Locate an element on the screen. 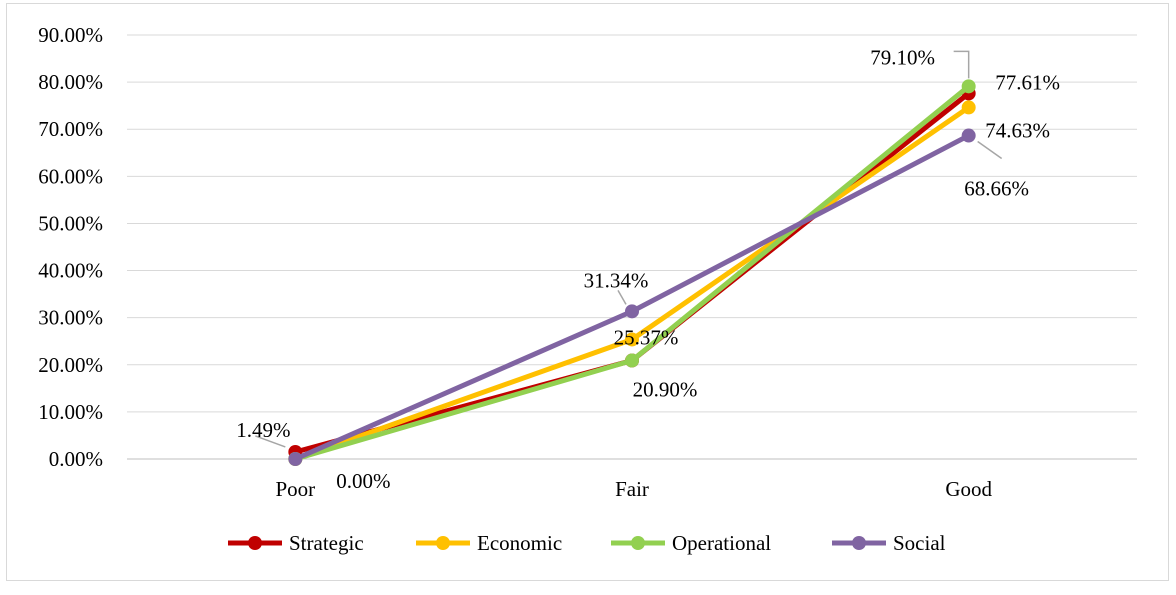 The width and height of the screenshot is (1176, 595). legend-item: Social is located at coordinates (889, 543).